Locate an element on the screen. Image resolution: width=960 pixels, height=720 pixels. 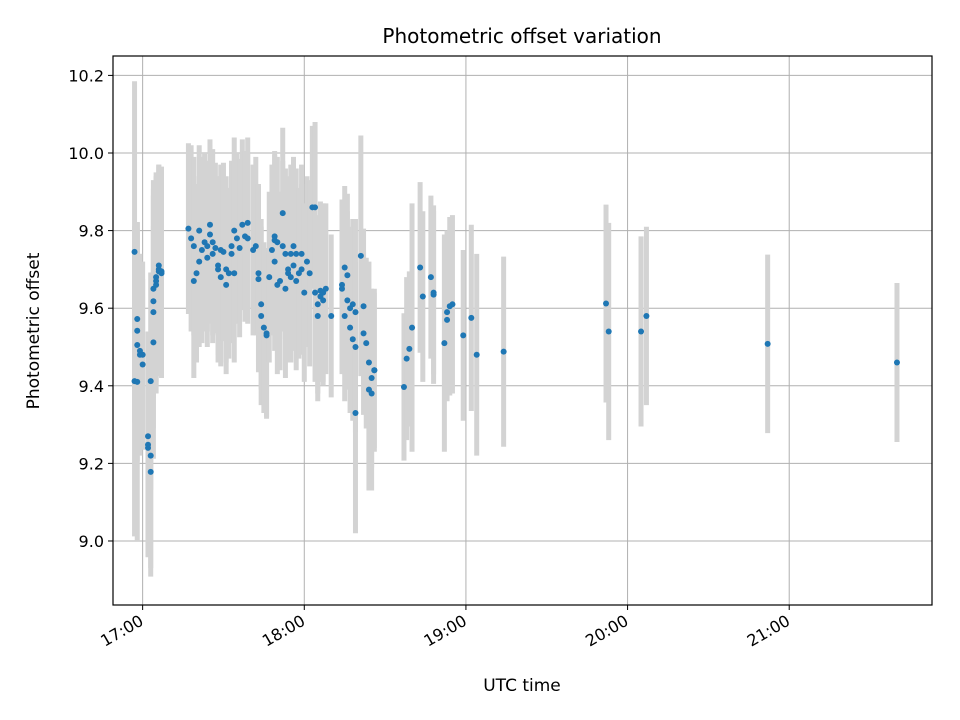
y-tick-label: 9.0 is located at coordinates (91, 541).